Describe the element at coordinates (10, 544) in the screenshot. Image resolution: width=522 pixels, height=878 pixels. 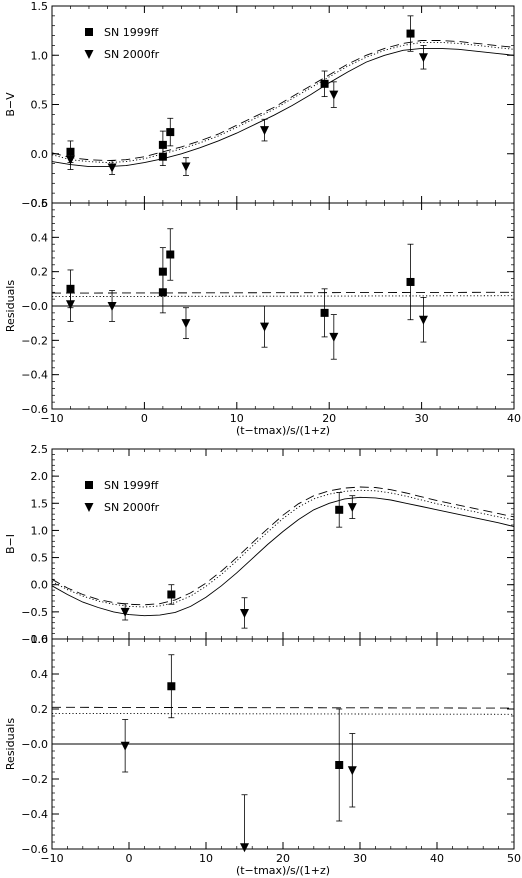
I see `y-axis-label: B−I` at that location.